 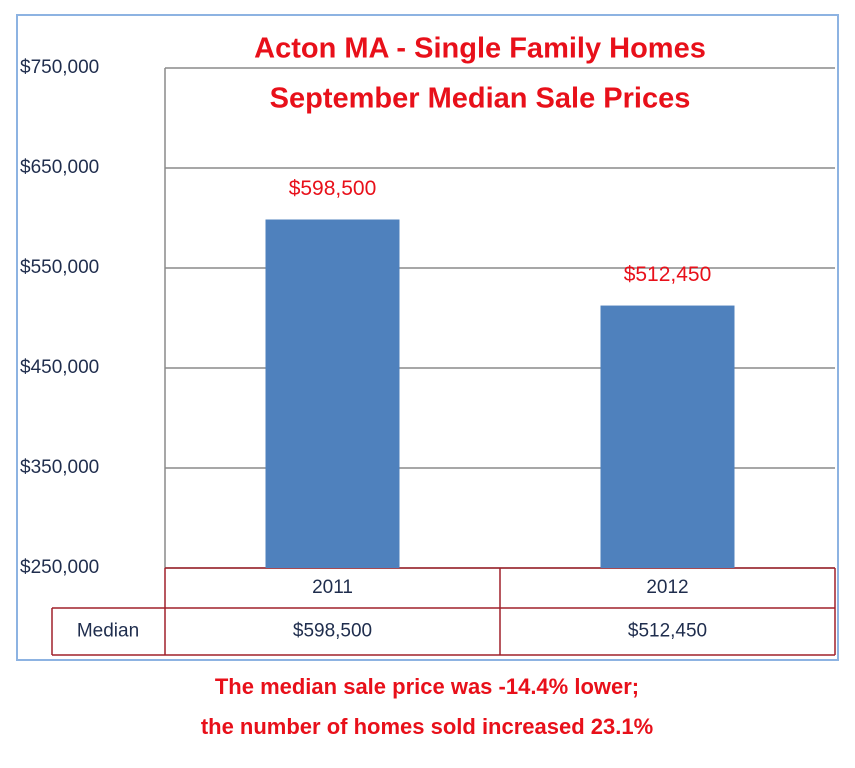 I want to click on y-tick-label: $250,000, so click(x=59, y=567).